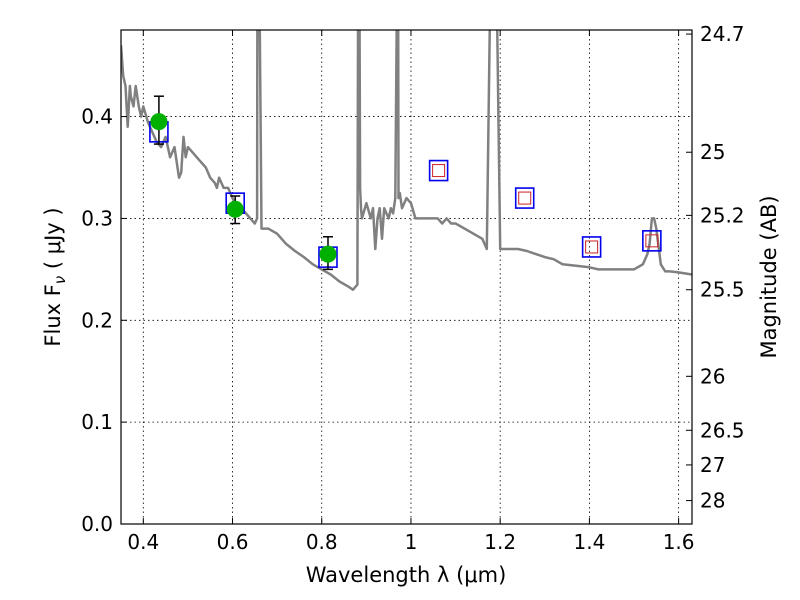  I want to click on x-tick-label: 0.8, so click(322, 542).